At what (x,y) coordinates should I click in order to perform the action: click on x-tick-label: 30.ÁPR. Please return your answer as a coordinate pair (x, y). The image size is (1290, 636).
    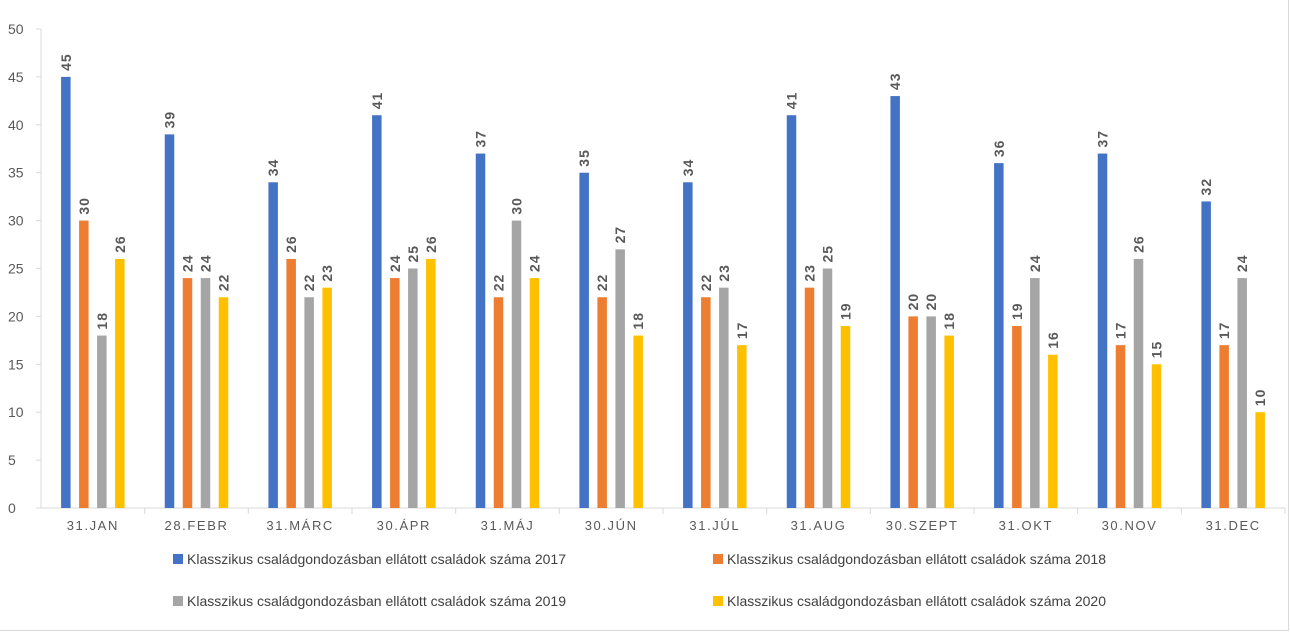
    Looking at the image, I should click on (404, 525).